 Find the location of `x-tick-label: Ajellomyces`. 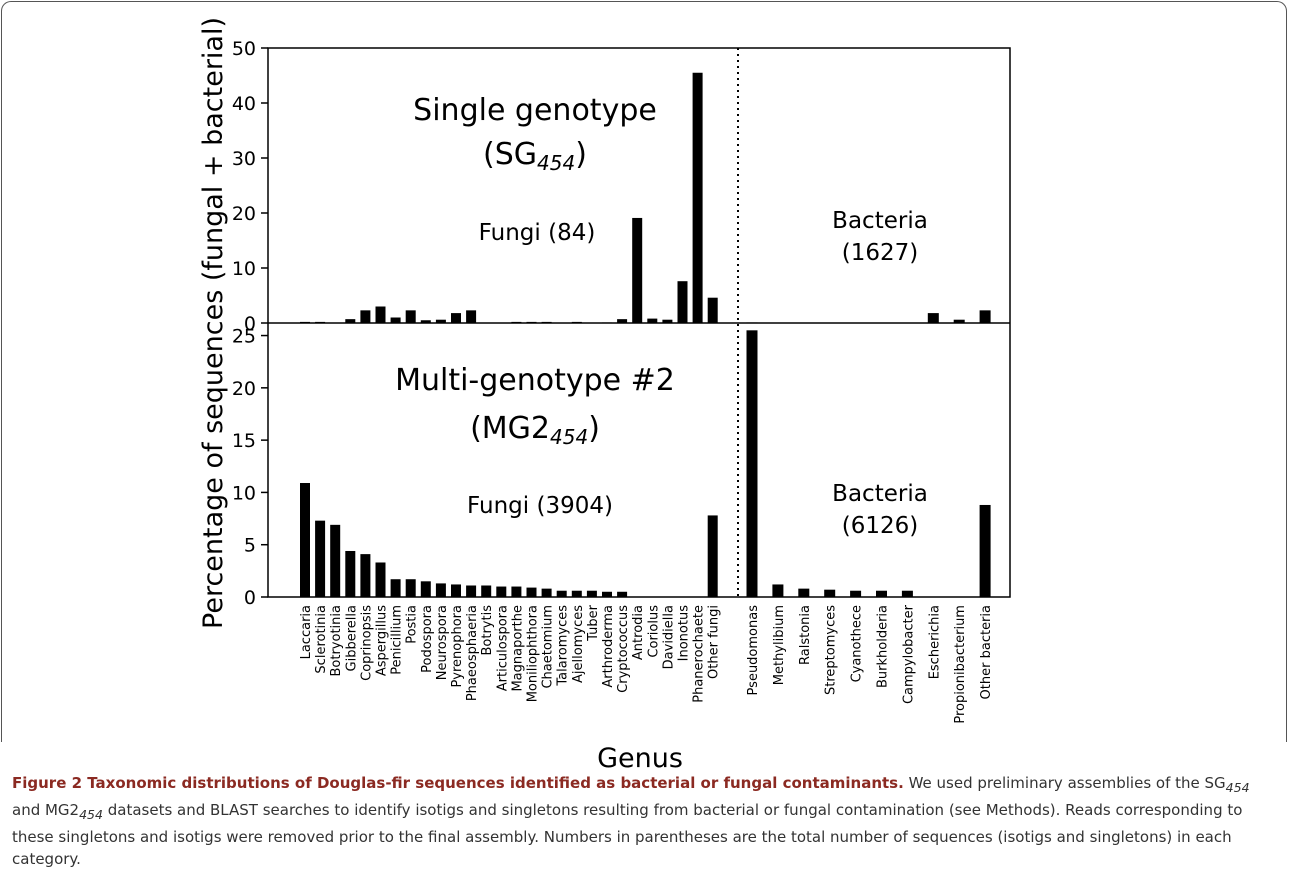

x-tick-label: Ajellomyces is located at coordinates (578, 644).